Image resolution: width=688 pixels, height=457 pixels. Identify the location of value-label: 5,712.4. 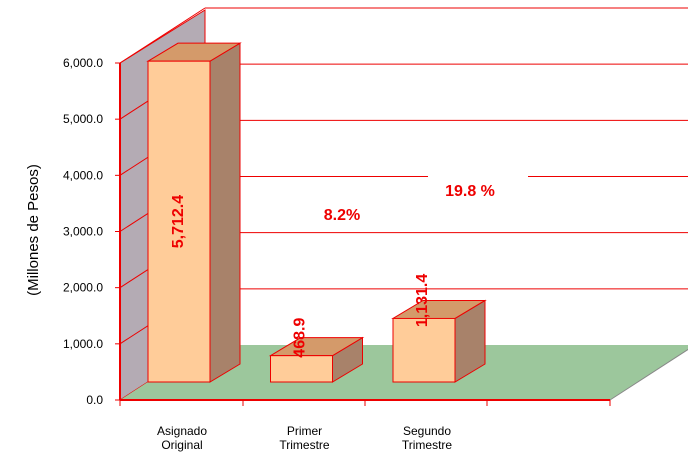
(178, 221).